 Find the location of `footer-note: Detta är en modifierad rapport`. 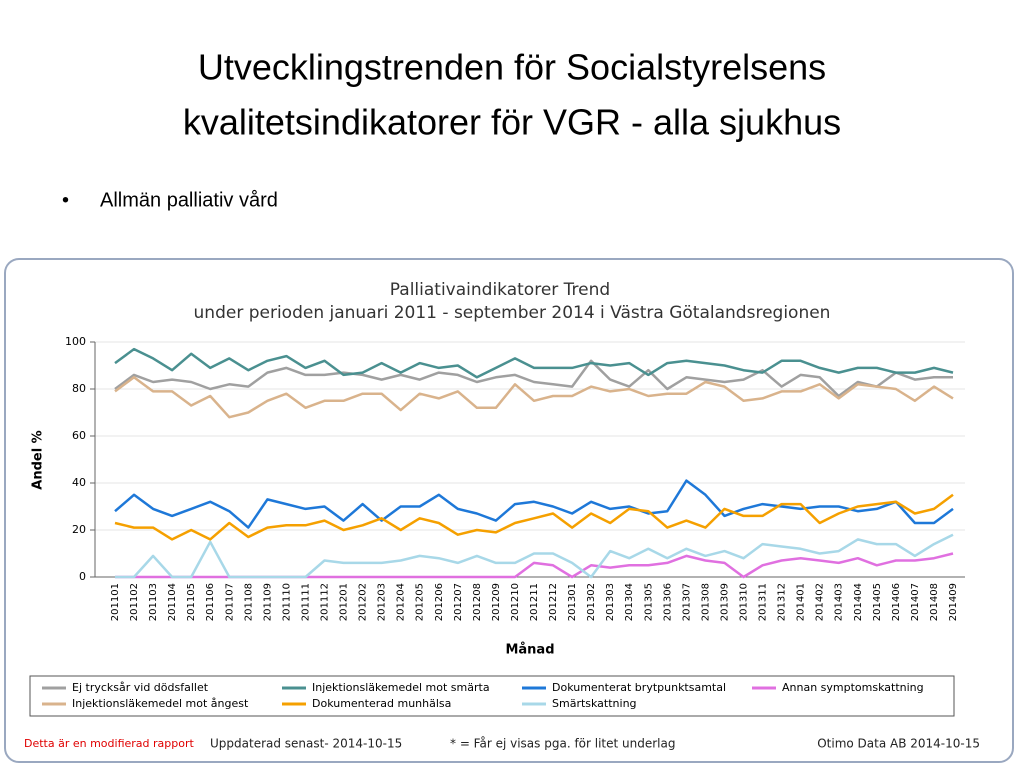

footer-note: Detta är en modifierad rapport is located at coordinates (109, 743).